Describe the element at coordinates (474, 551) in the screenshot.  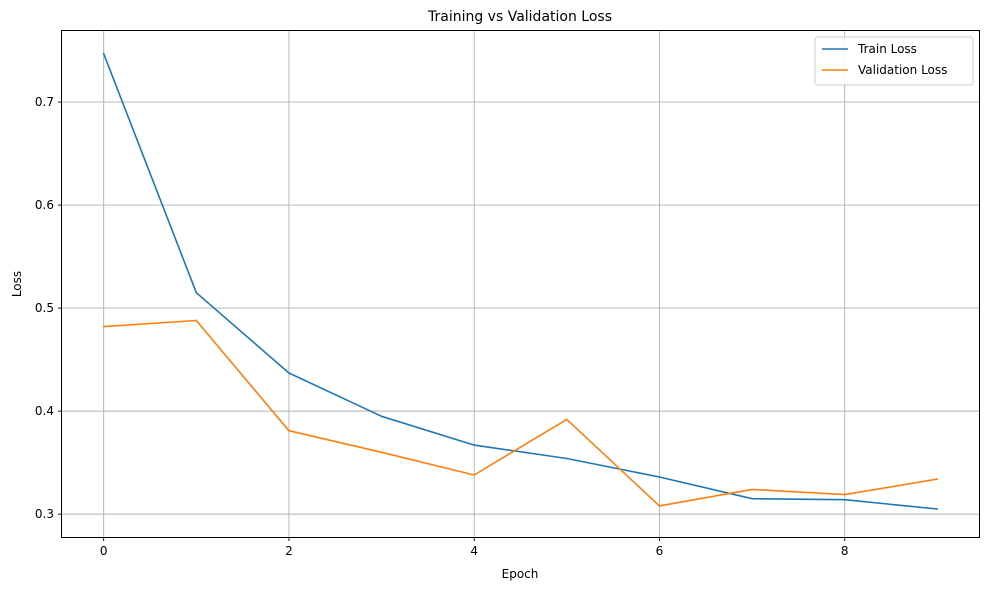
I see `x-tick-label: 4` at that location.